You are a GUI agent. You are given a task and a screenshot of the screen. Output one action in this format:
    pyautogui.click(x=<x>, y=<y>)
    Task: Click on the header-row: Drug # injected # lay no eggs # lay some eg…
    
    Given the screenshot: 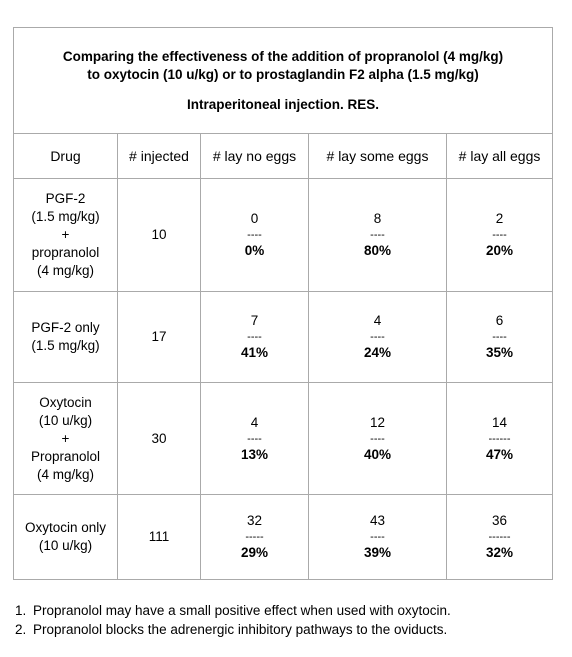 What is the action you would take?
    pyautogui.click(x=283, y=156)
    